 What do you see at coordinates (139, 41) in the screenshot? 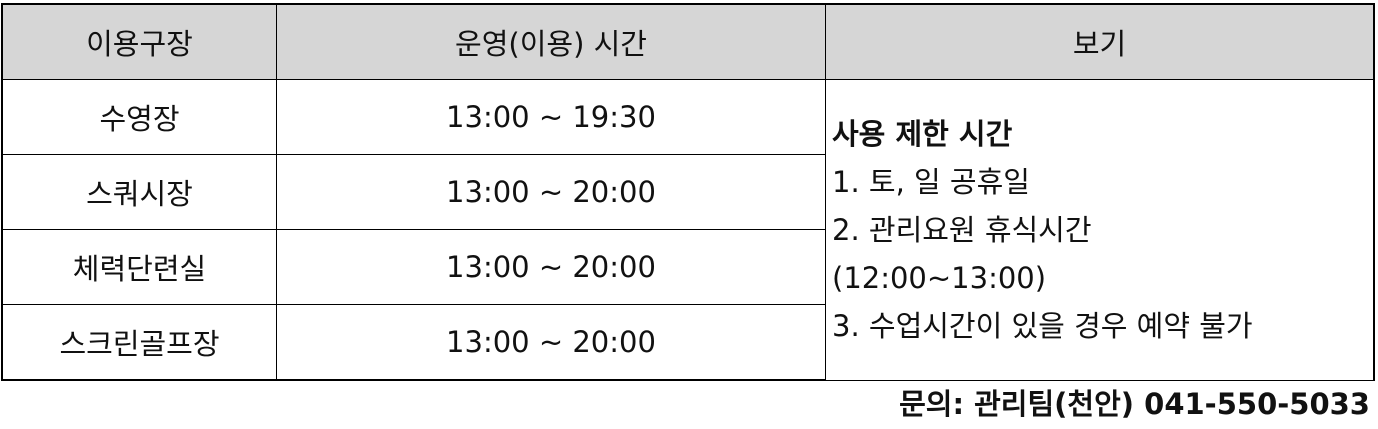
I see `header-facility: 이용구장` at bounding box center [139, 41].